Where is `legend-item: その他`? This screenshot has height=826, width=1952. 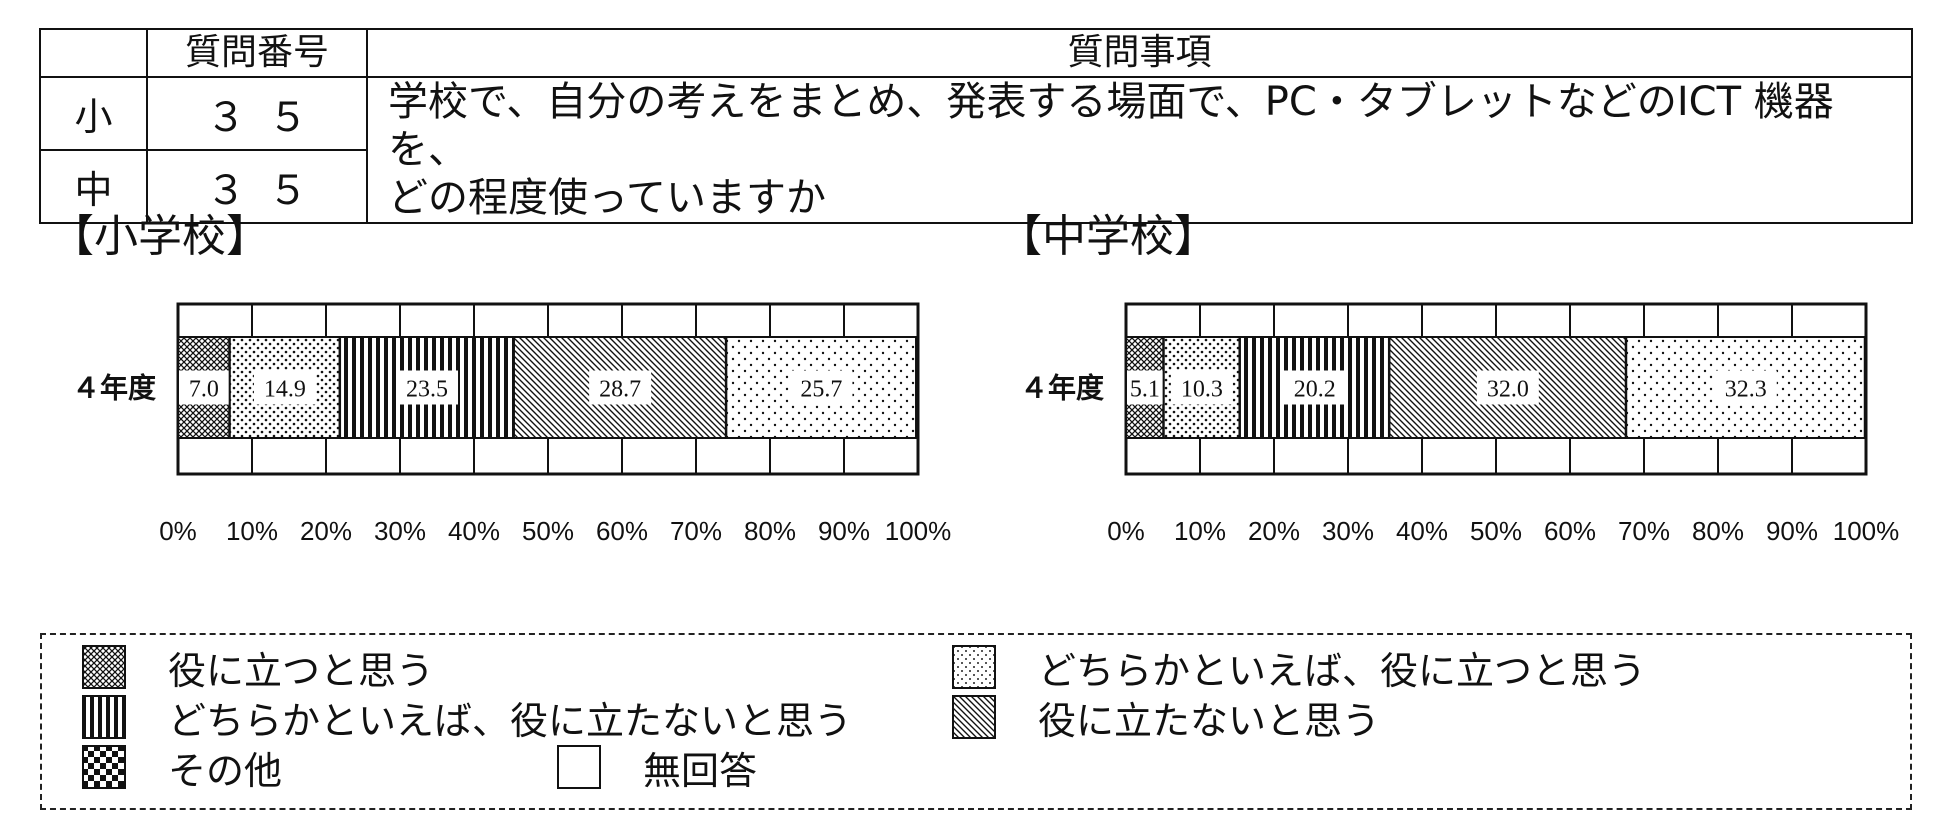 legend-item: その他 is located at coordinates (182, 768).